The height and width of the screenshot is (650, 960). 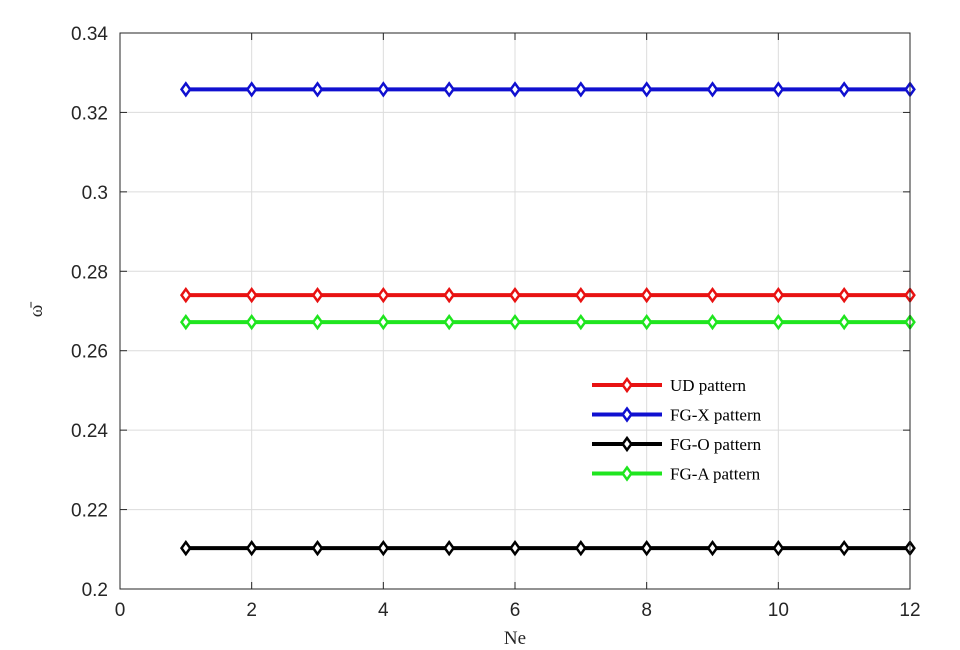 I want to click on y-axis-label: ω̄, so click(x=36, y=310).